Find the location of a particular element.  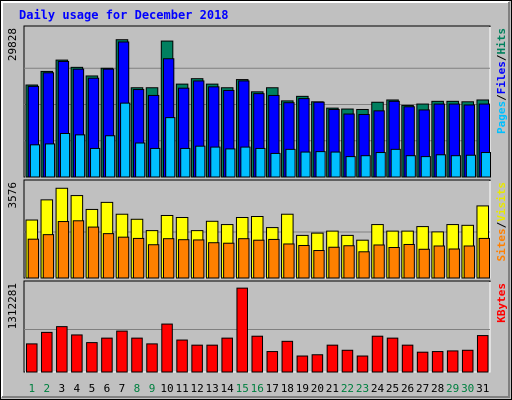

day-label: 5 is located at coordinates (92, 388).